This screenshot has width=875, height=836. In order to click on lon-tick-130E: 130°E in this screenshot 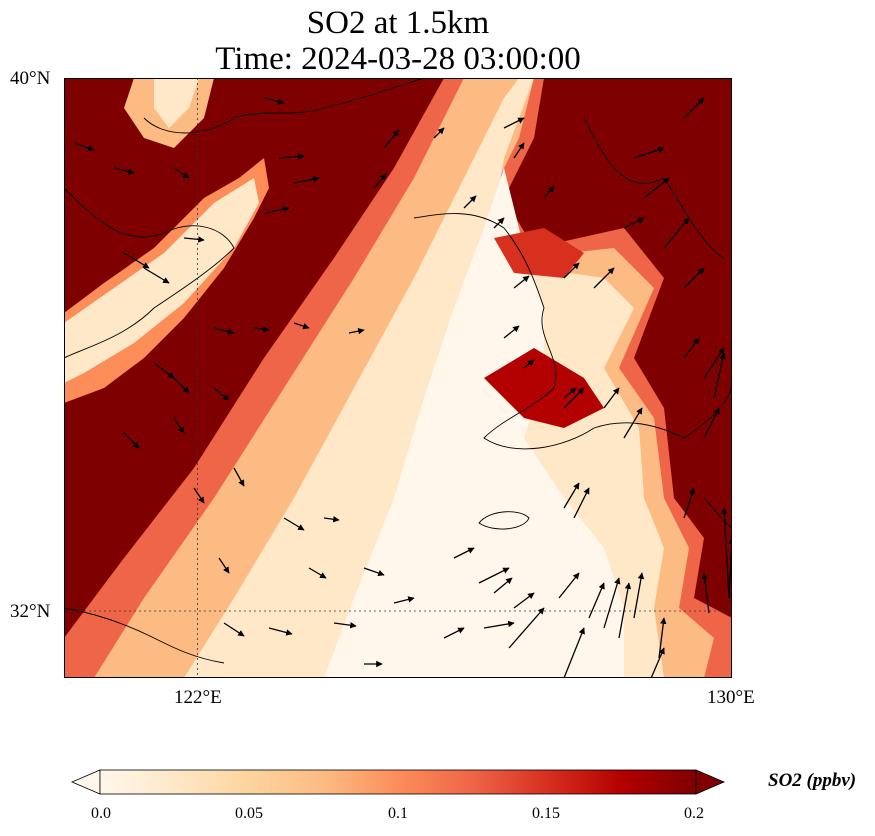, I will do `click(731, 697)`.